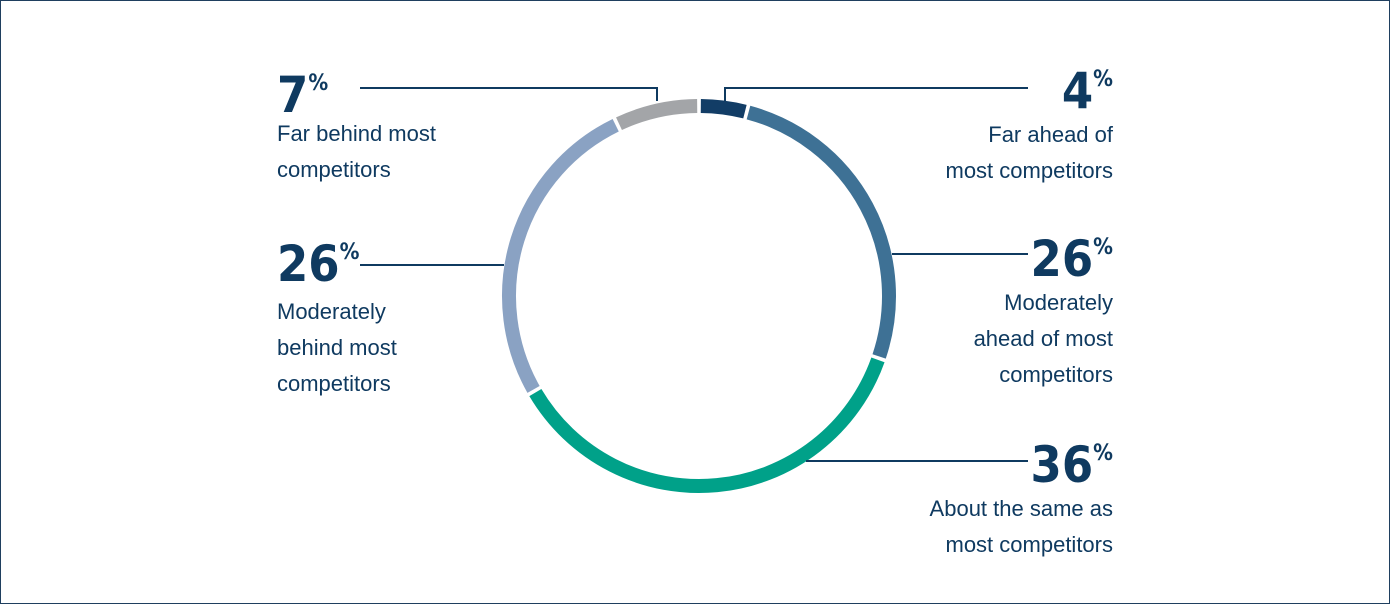 The width and height of the screenshot is (1390, 604). What do you see at coordinates (1087, 91) in the screenshot?
I see `slice-value-label-1: 4%` at bounding box center [1087, 91].